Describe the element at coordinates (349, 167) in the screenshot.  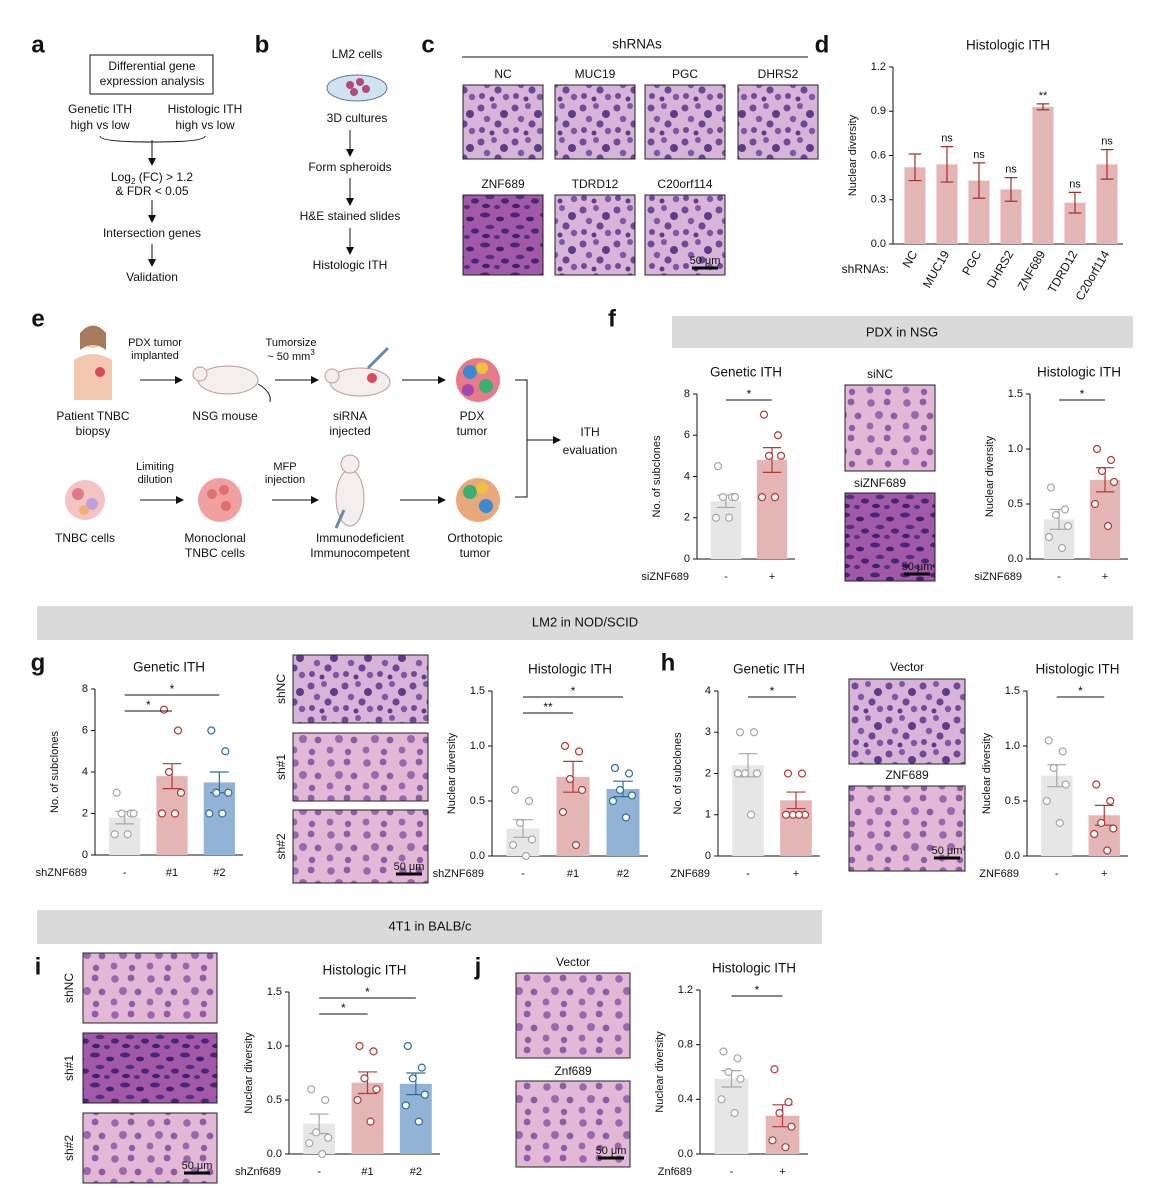
I see `label: Form spheroids` at that location.